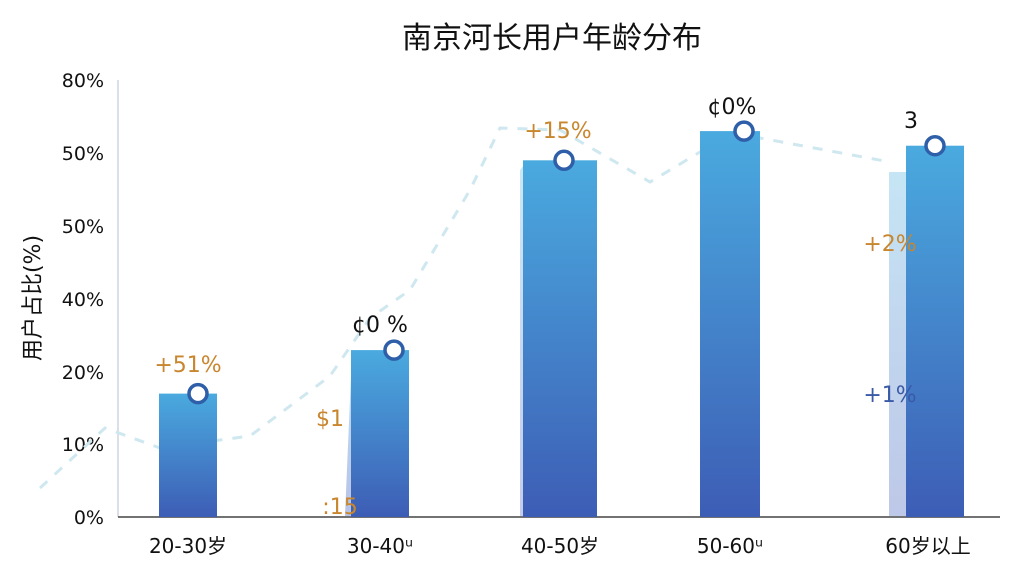 The image size is (1024, 576). Describe the element at coordinates (889, 395) in the screenshot. I see `data-annotation: +1%` at that location.